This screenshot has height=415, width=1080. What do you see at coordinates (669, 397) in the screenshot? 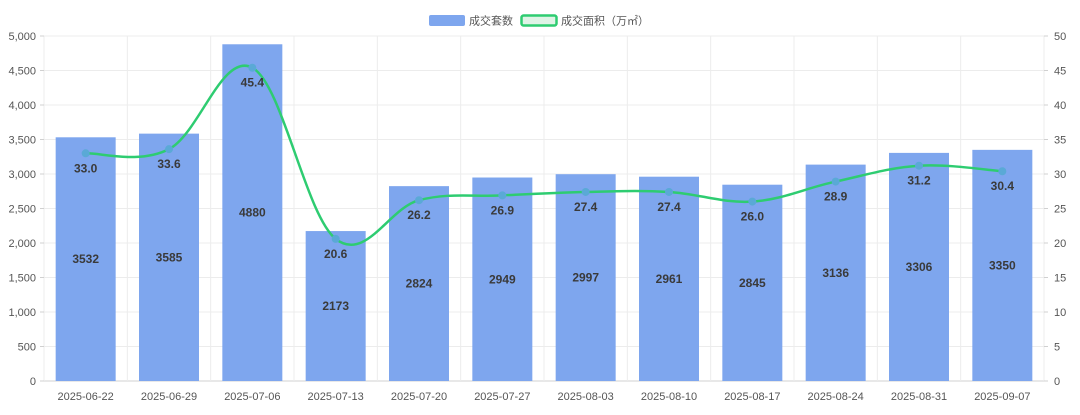
I see `x-axis-tick-label: 2025-08-10` at bounding box center [669, 397].